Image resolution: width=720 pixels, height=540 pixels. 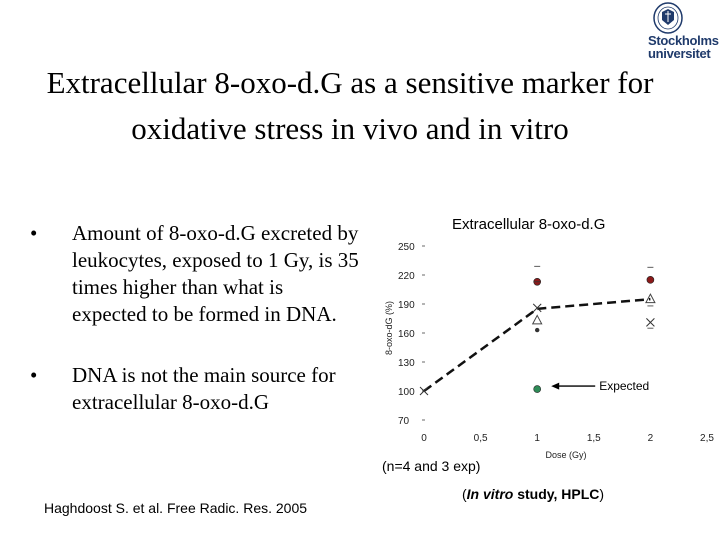 What do you see at coordinates (651, 438) in the screenshot?
I see `x-tick-label: 2` at bounding box center [651, 438].